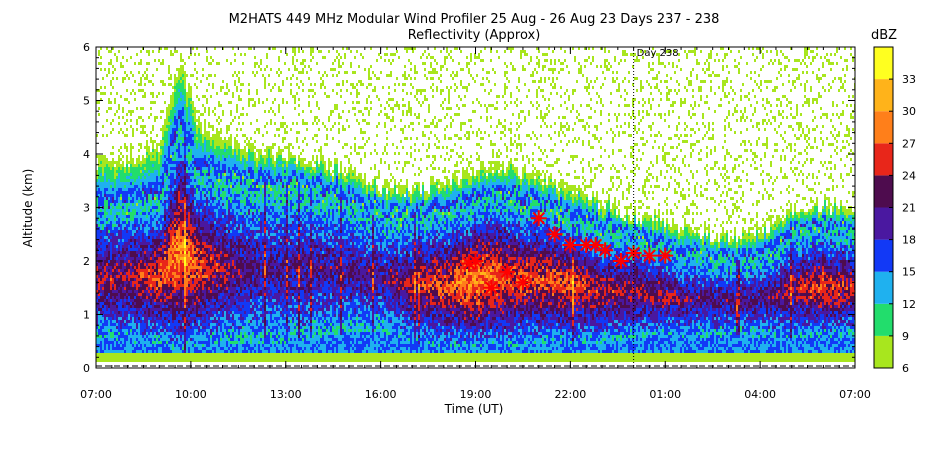 This screenshot has width=950, height=450. What do you see at coordinates (909, 79) in the screenshot?
I see `colorbar-tick-label: 33` at bounding box center [909, 79].